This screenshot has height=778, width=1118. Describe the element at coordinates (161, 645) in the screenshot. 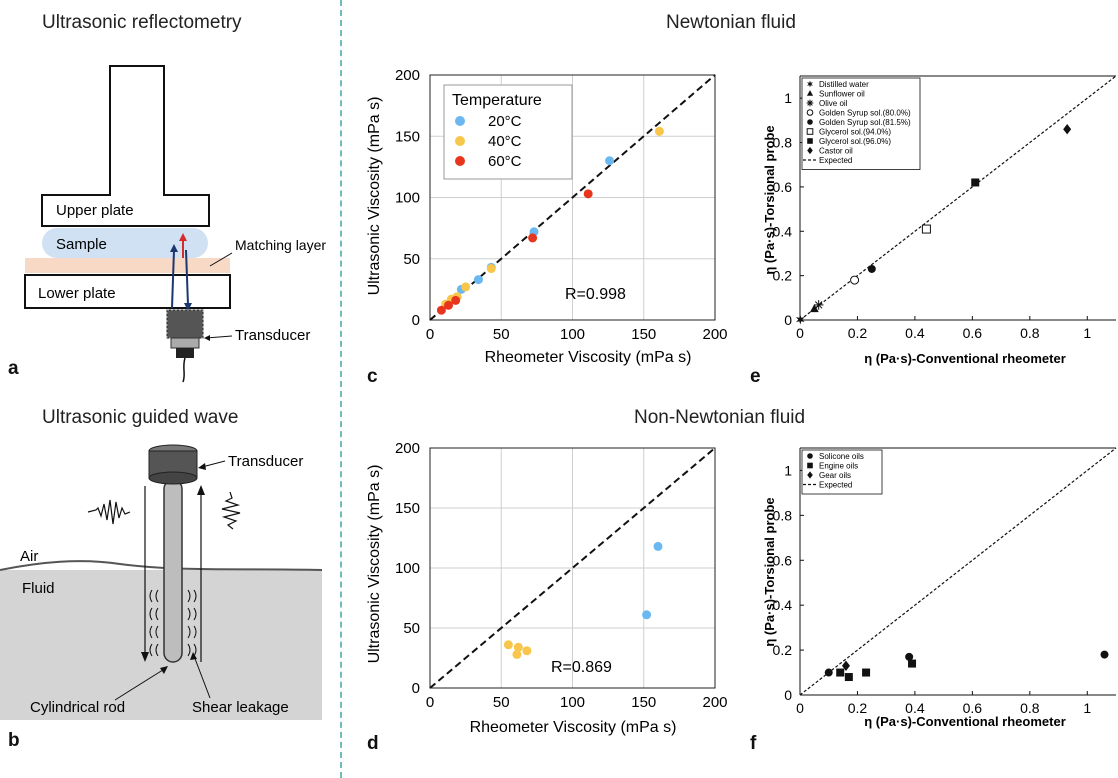

I see `fluid-region` at that location.